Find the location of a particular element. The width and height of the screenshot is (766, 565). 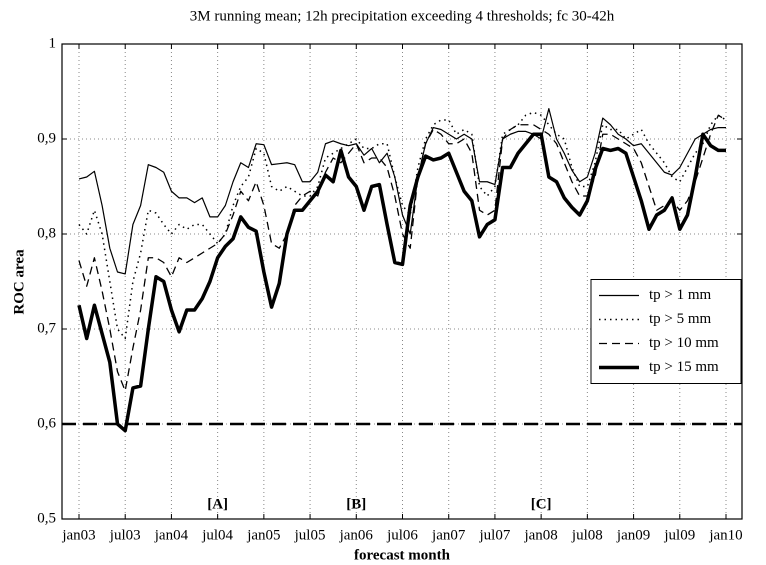

legend-label: tp > 1 mm is located at coordinates (680, 295).